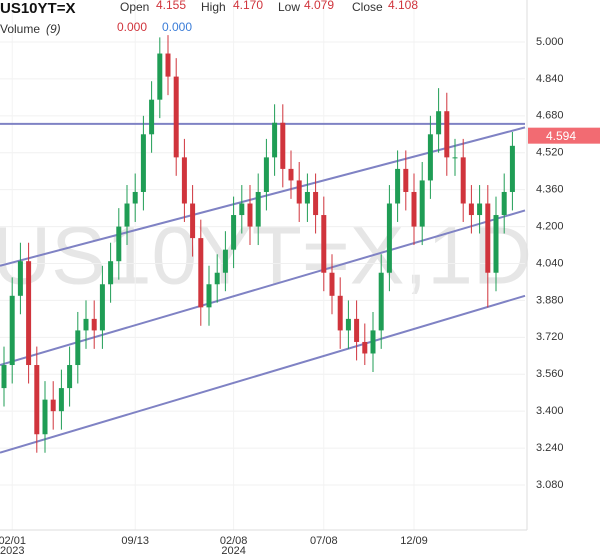  I want to click on volume-period: (9), so click(53, 29).